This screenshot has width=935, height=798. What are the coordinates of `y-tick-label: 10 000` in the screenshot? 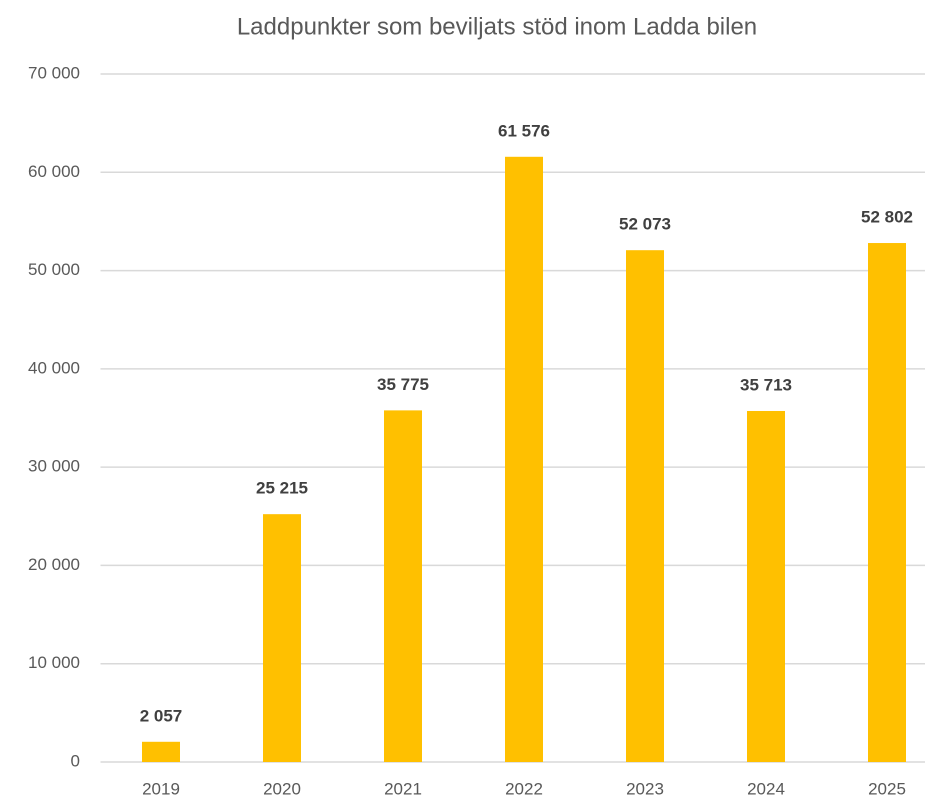 It's located at (54, 662).